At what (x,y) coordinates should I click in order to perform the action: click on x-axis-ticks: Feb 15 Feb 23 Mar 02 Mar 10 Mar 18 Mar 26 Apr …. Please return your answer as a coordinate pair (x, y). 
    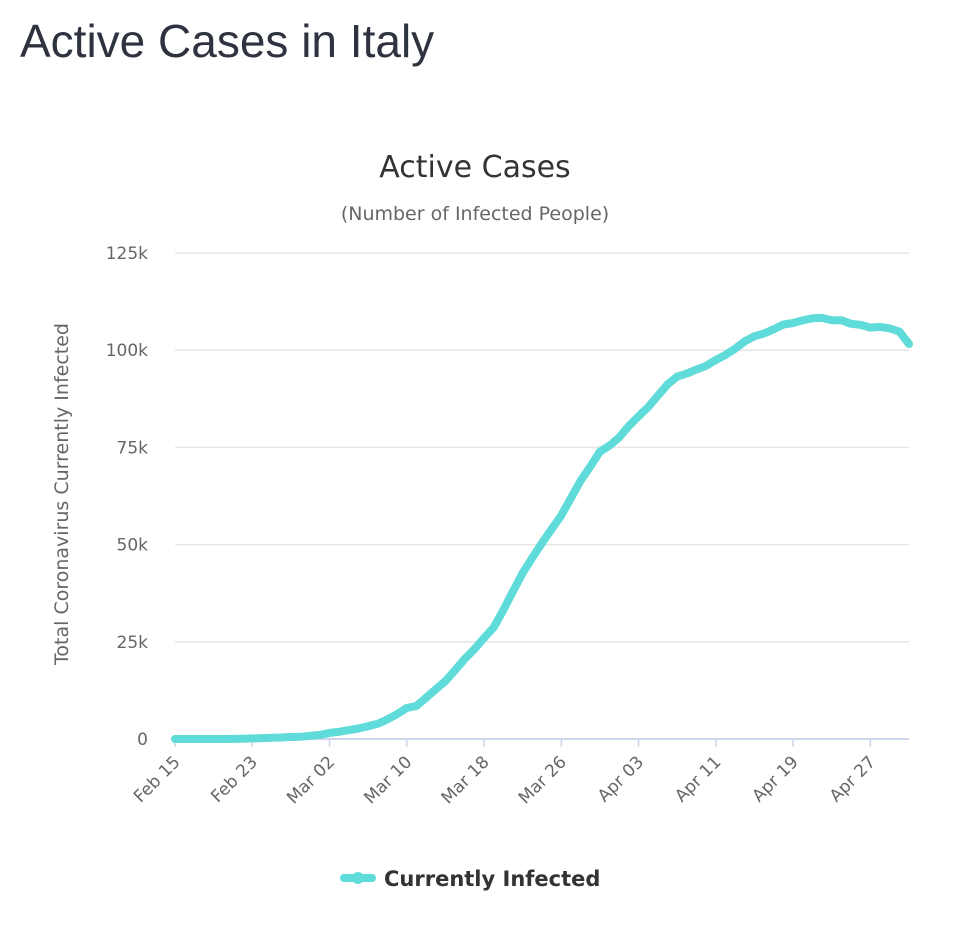
    Looking at the image, I should click on (505, 773).